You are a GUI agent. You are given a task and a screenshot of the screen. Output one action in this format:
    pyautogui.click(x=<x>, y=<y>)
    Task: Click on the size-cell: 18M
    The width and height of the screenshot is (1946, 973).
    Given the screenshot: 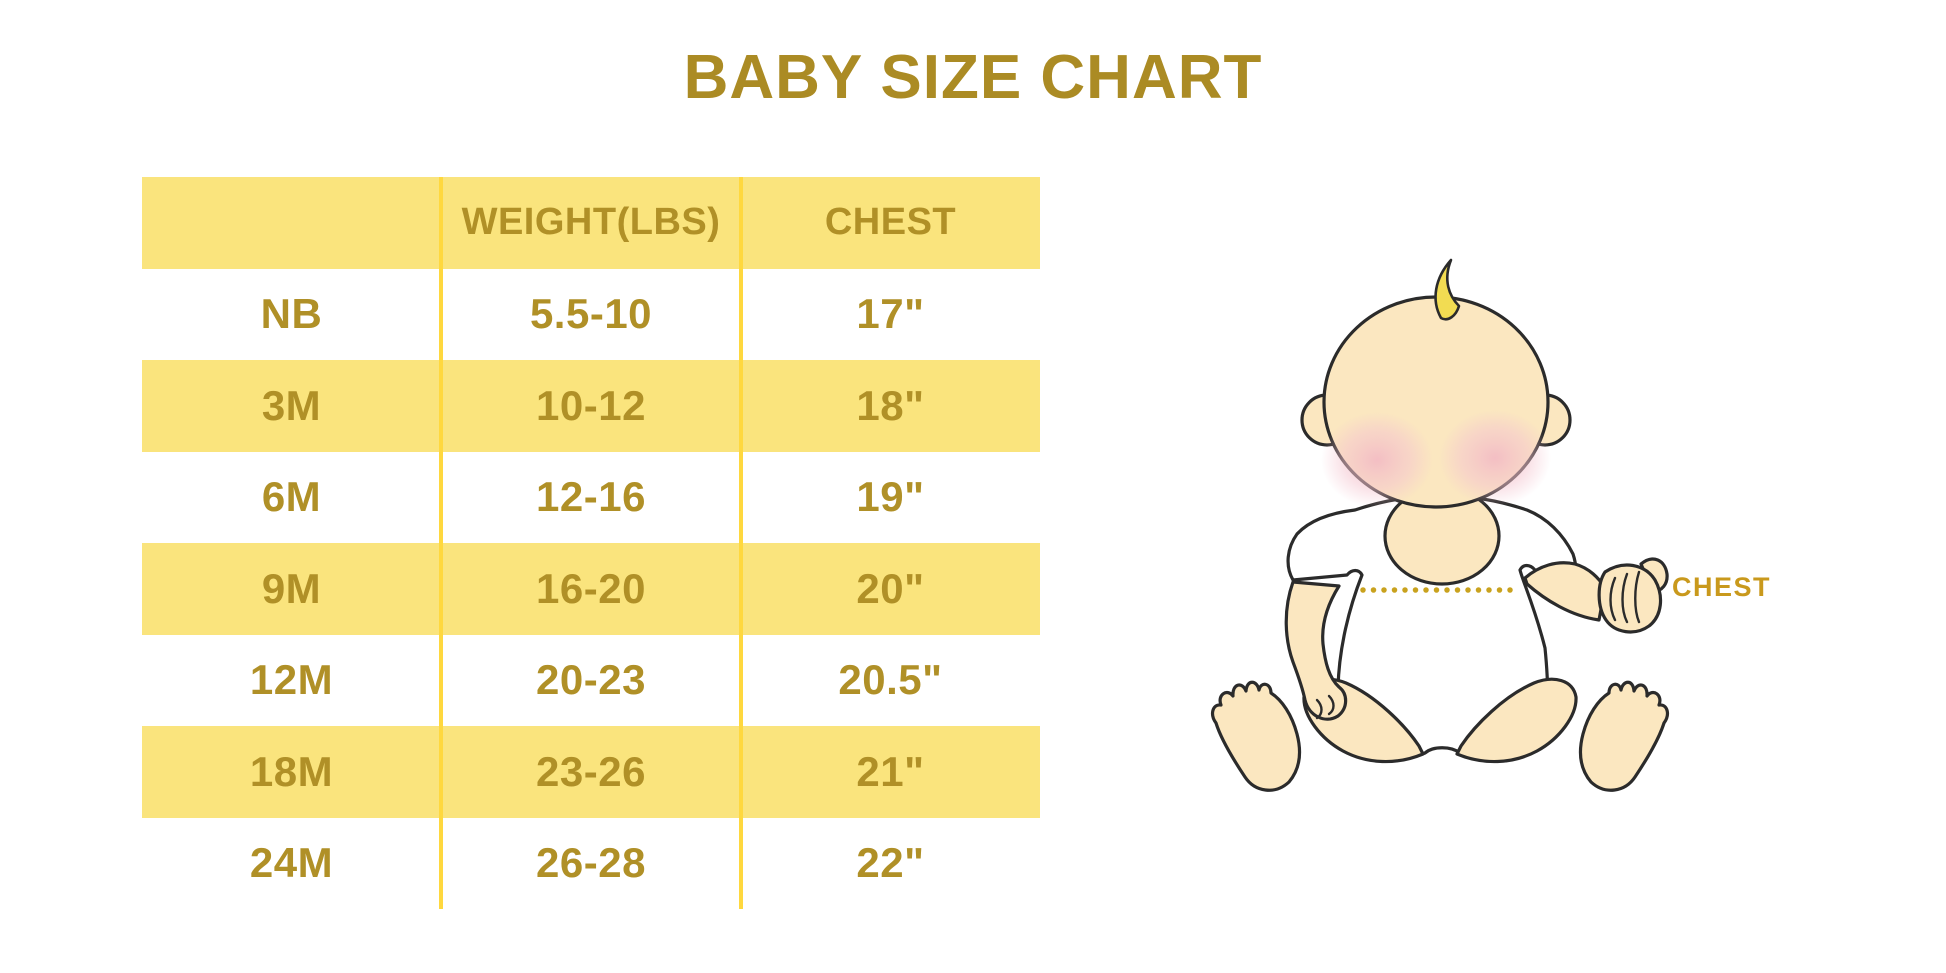 What is the action you would take?
    pyautogui.click(x=291, y=771)
    